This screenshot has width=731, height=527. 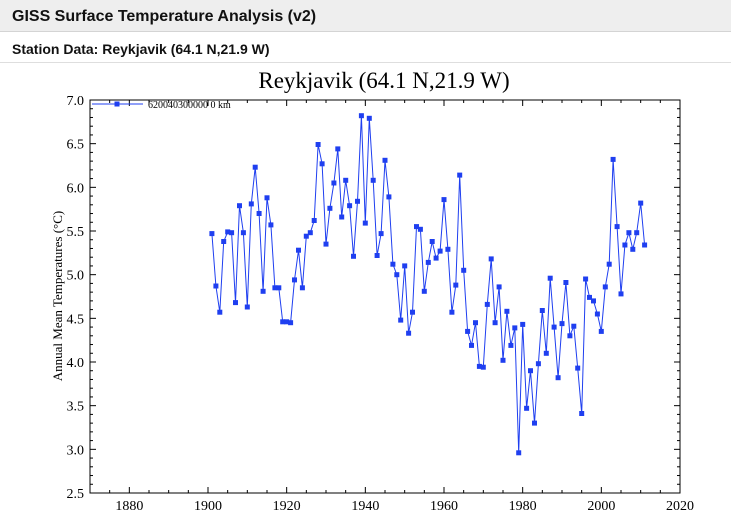 What do you see at coordinates (76, 145) in the screenshot?
I see `y-tick-label: 6.5` at bounding box center [76, 145].